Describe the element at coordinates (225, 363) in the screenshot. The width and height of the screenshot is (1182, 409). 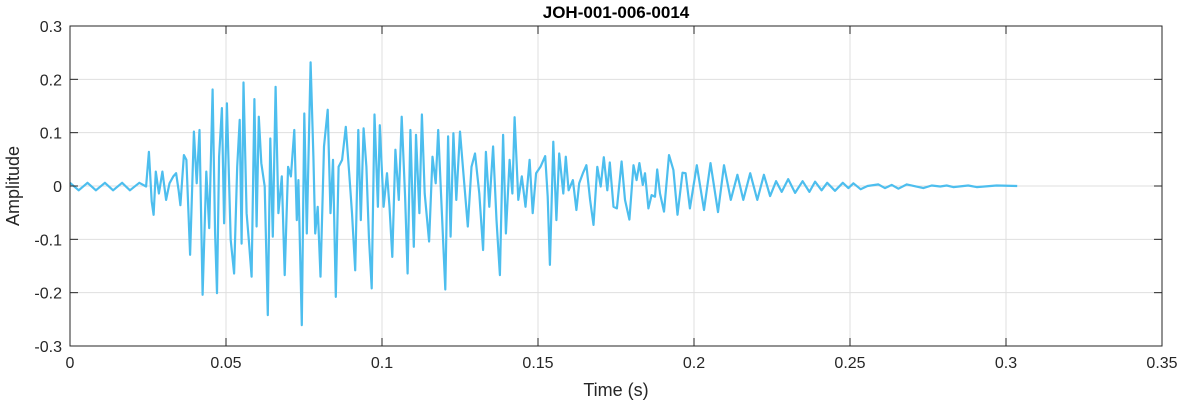
I see `x-tick-label: 0.05` at that location.